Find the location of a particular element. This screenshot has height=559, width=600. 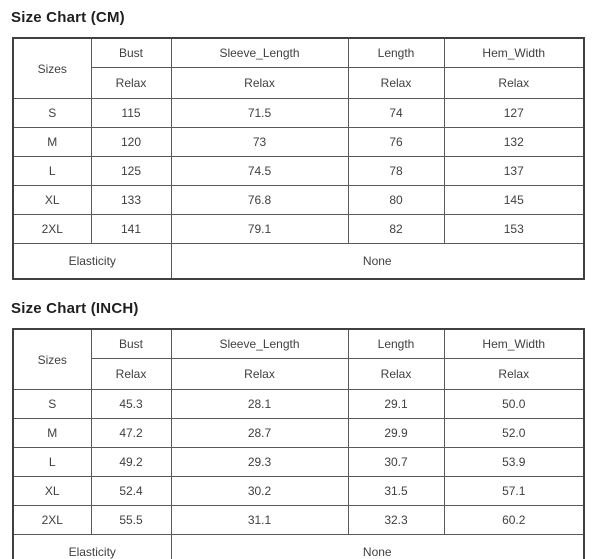

table-row: L 49.2 29.3 30.7 53.9 is located at coordinates (298, 462).